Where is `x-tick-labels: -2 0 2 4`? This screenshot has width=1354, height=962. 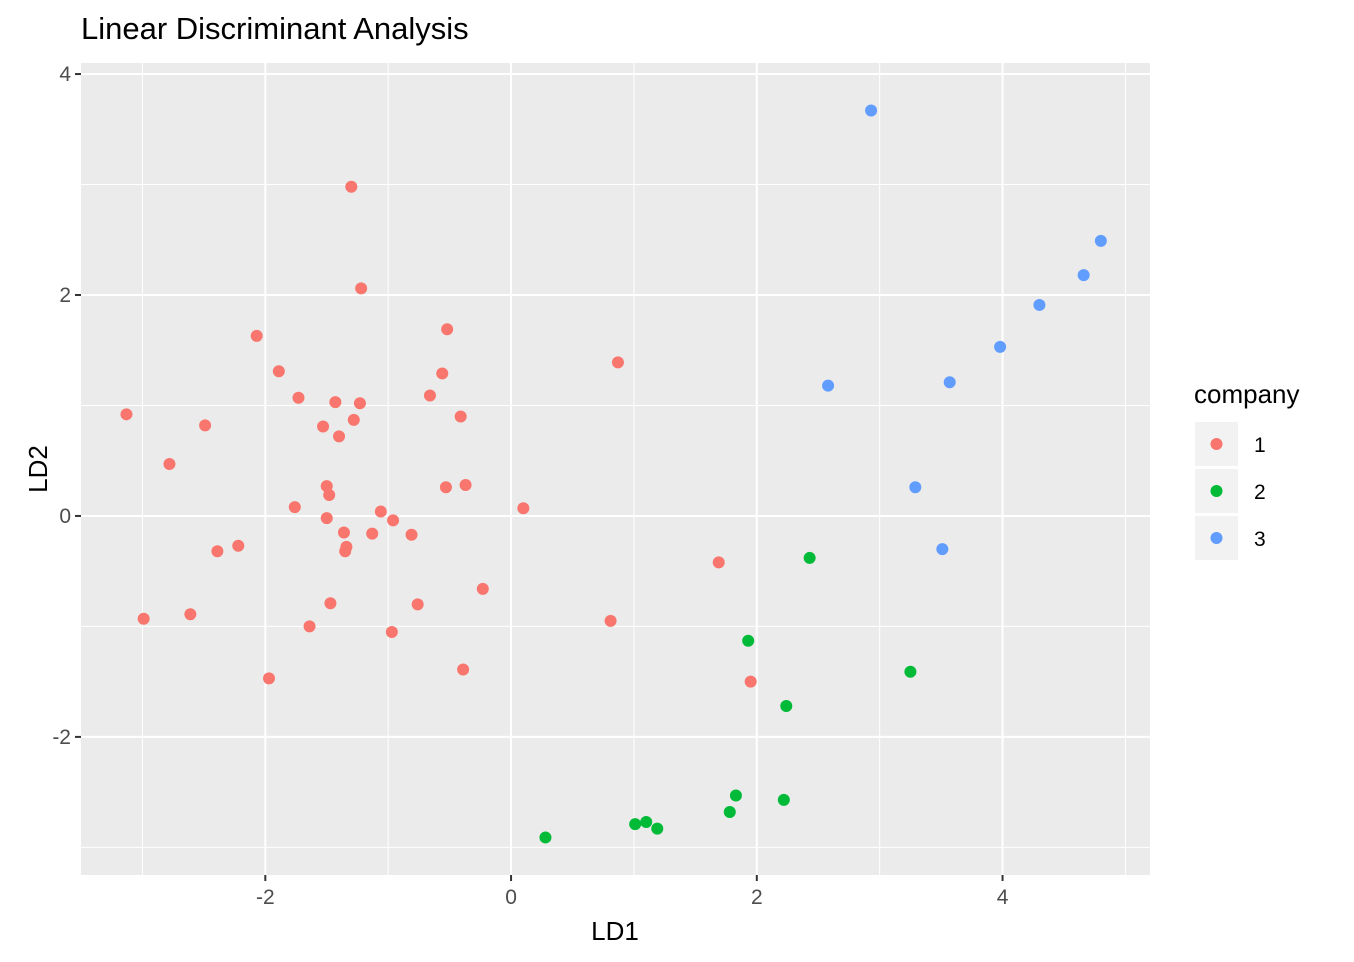
x-tick-labels: -2 0 2 4 is located at coordinates (632, 897).